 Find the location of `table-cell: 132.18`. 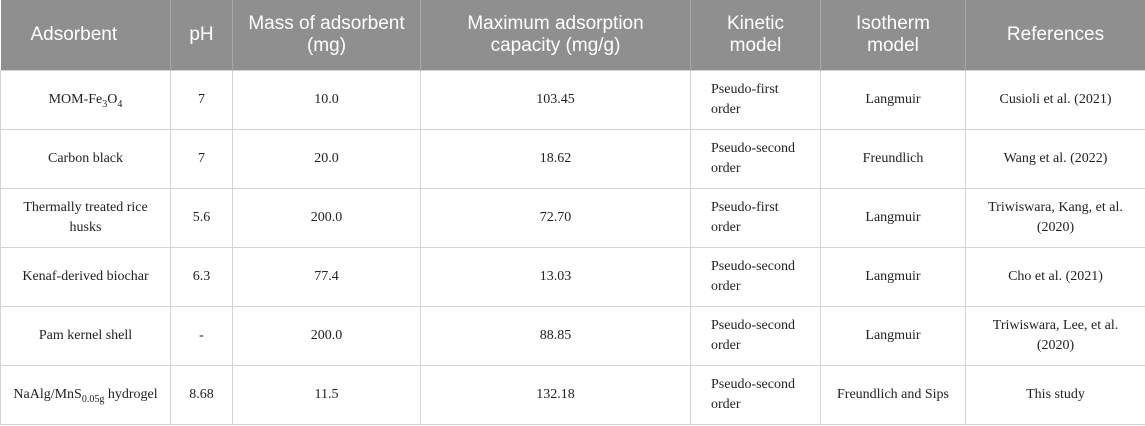

table-cell: 132.18 is located at coordinates (555, 395).